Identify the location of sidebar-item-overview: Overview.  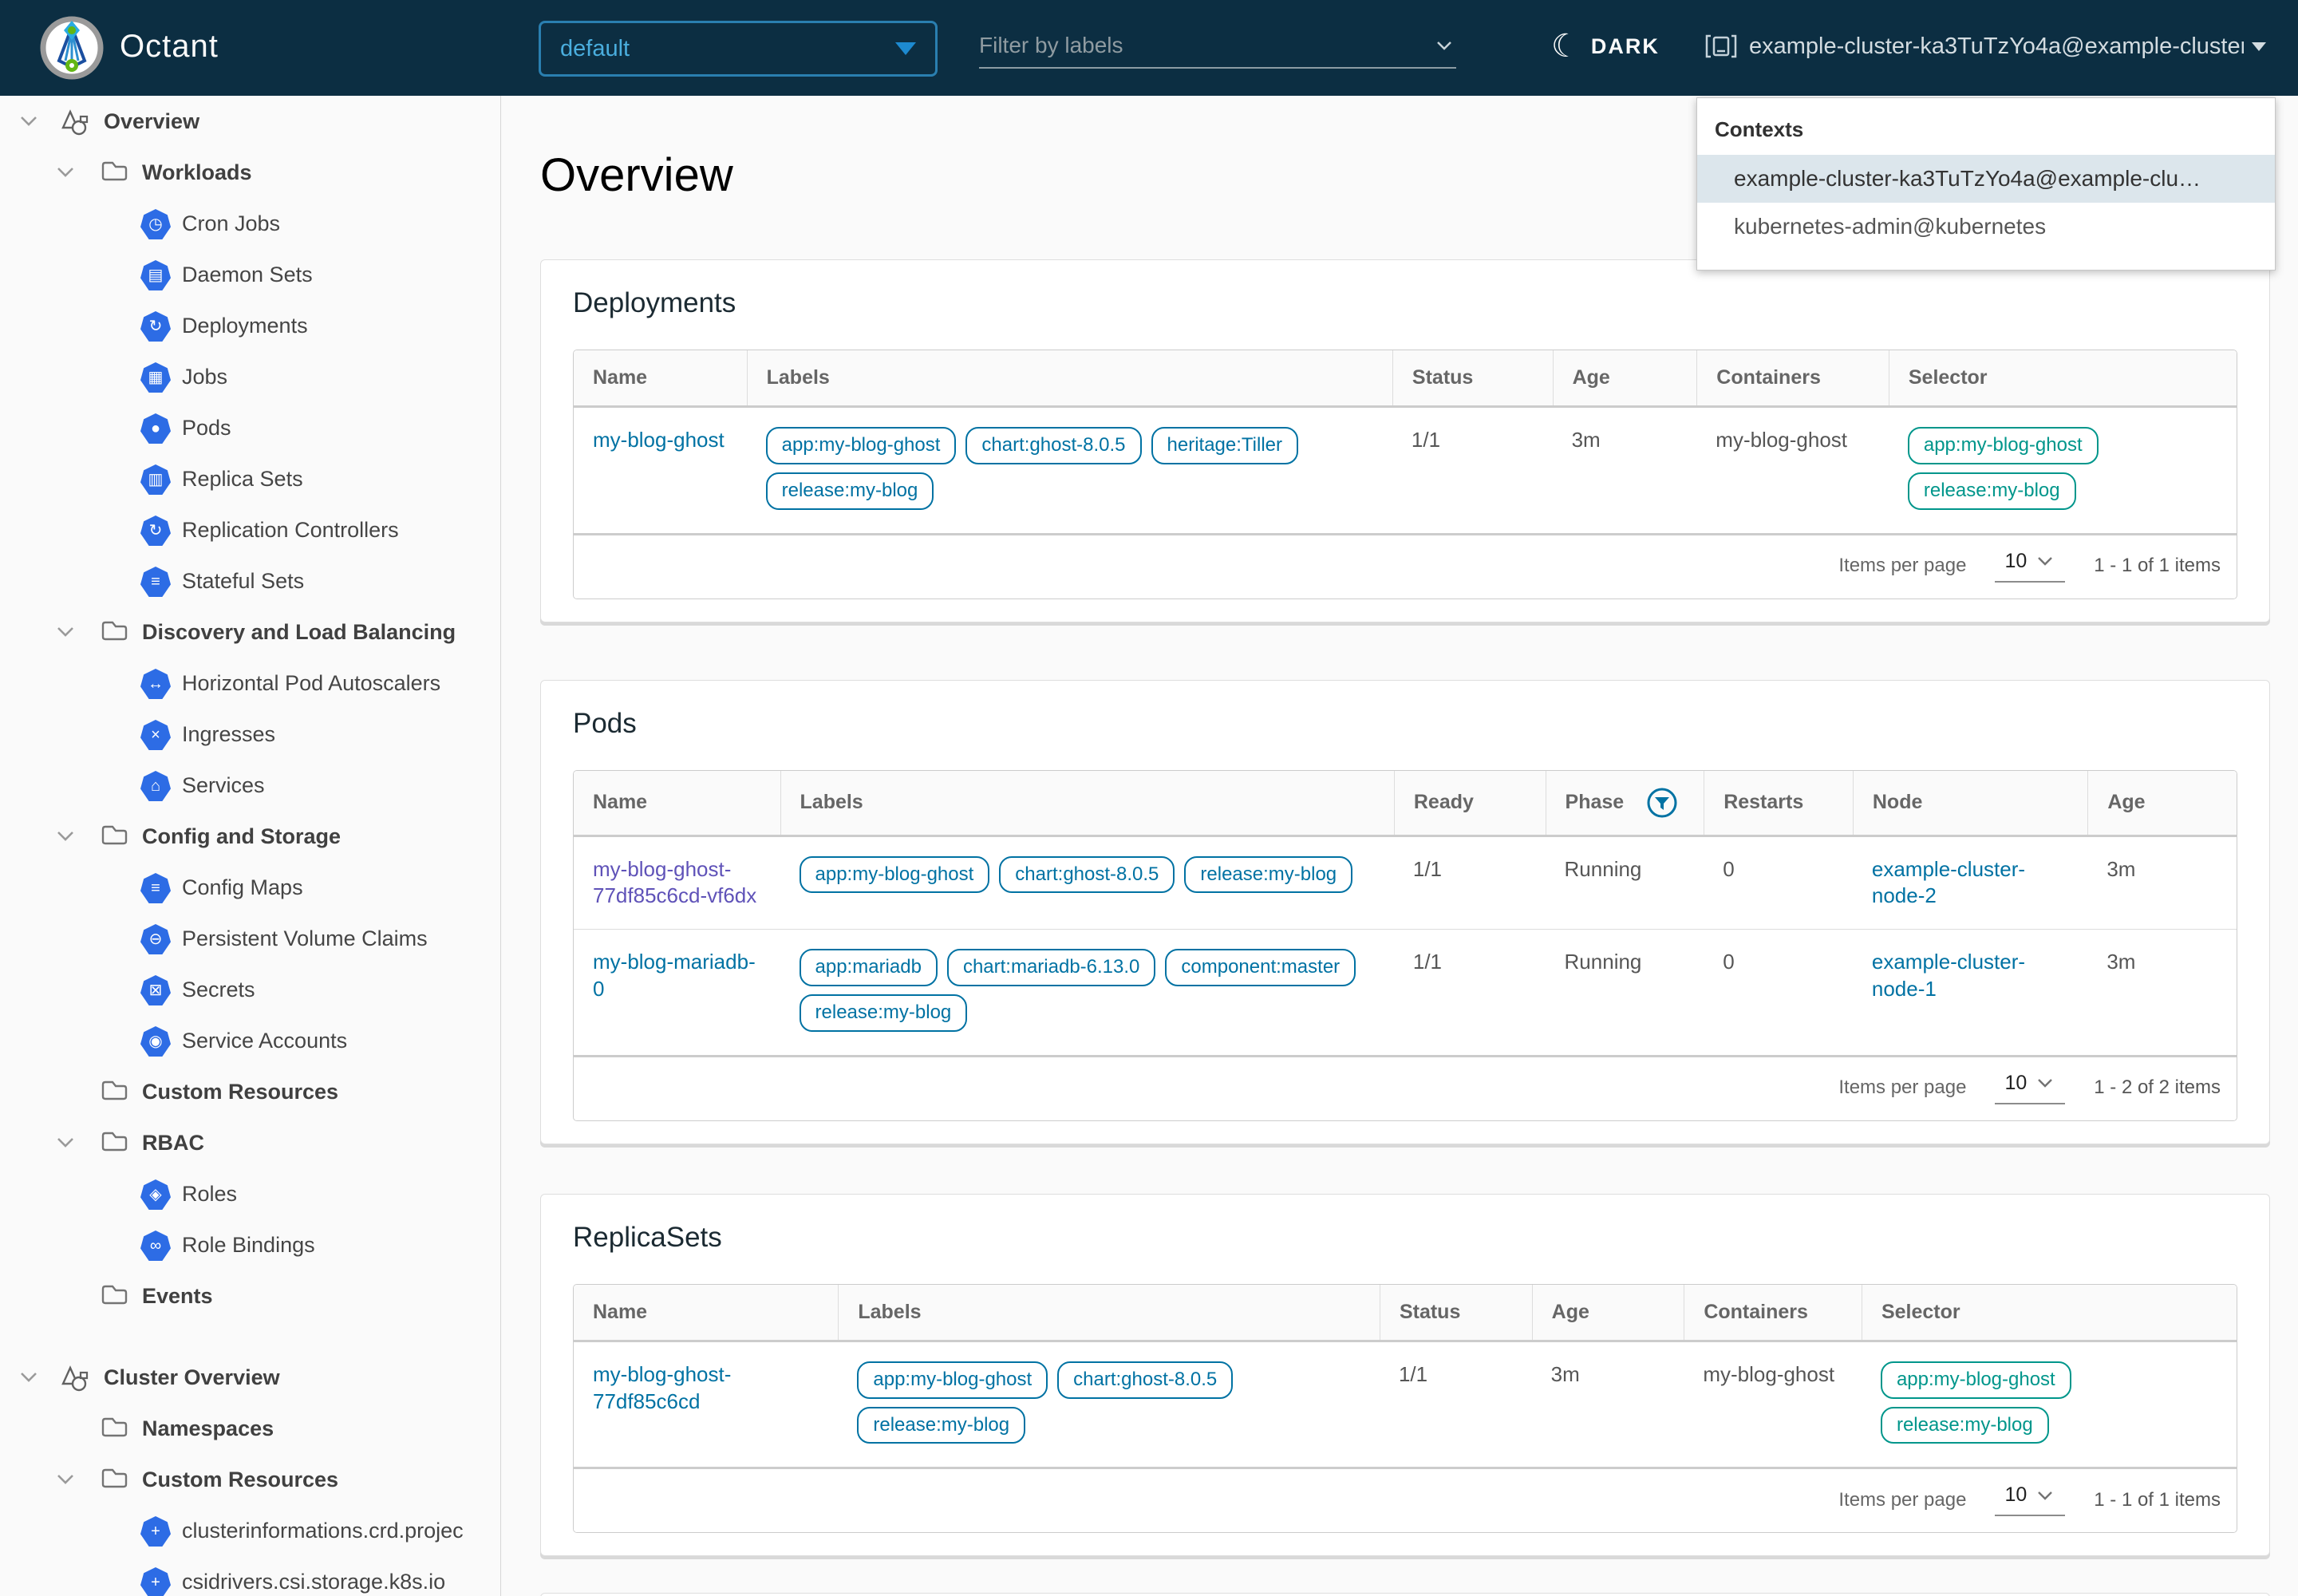
(250, 122).